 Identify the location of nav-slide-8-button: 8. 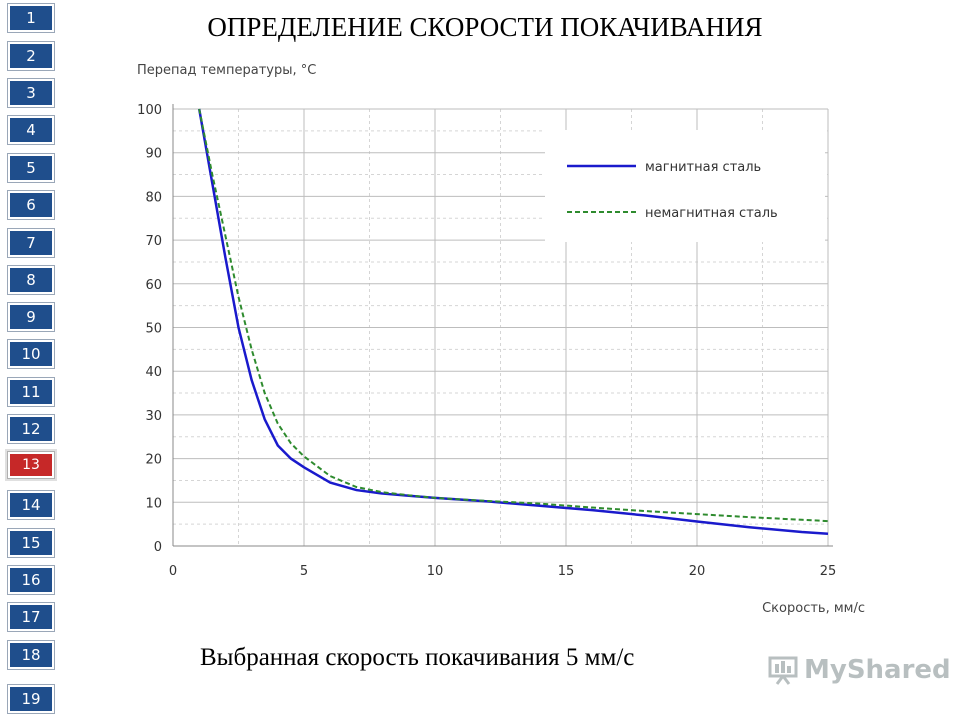
(31, 280).